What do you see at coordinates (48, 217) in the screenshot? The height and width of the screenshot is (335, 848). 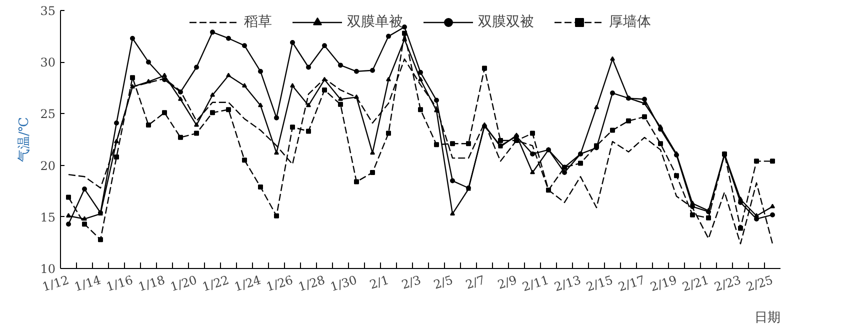 I see `y-tick-label: 15` at bounding box center [48, 217].